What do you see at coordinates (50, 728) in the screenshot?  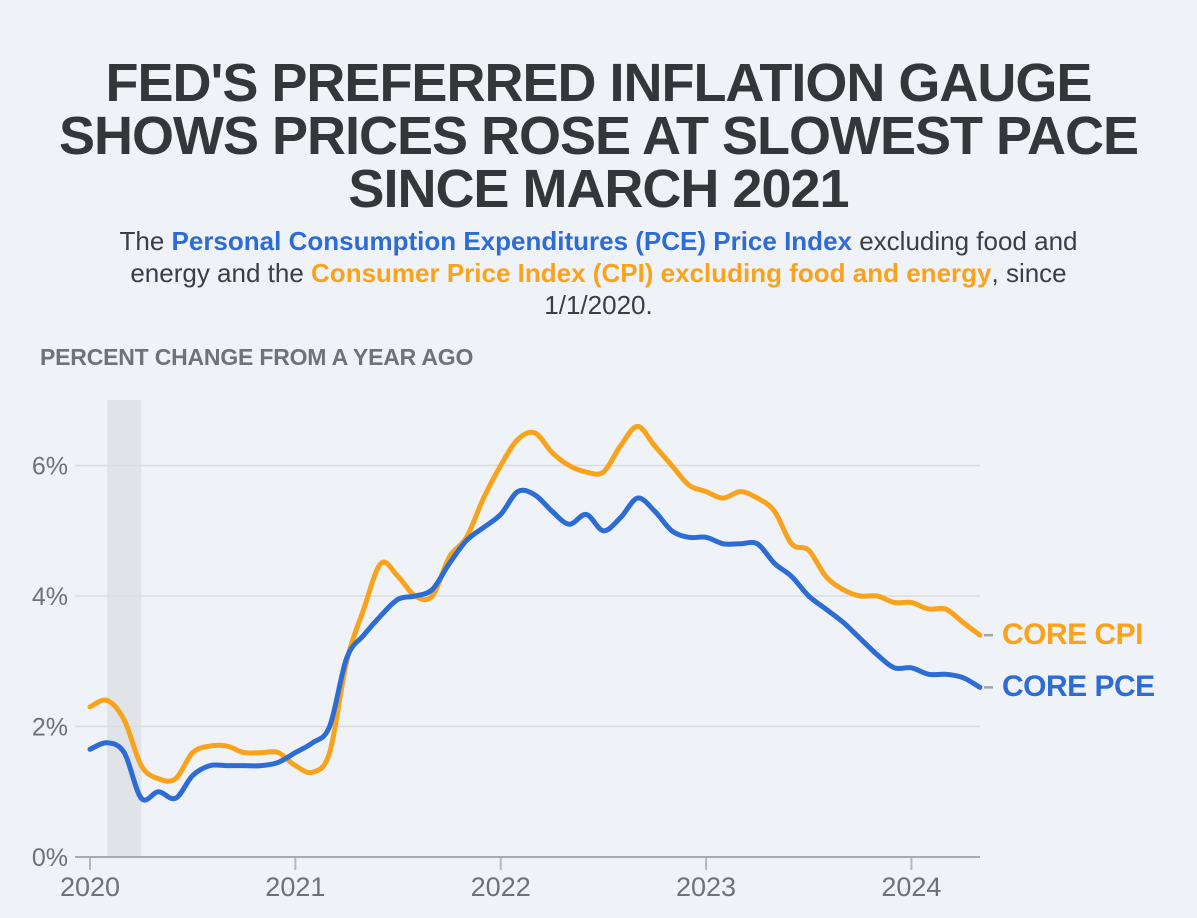 I see `y-tick-label: 2%` at bounding box center [50, 728].